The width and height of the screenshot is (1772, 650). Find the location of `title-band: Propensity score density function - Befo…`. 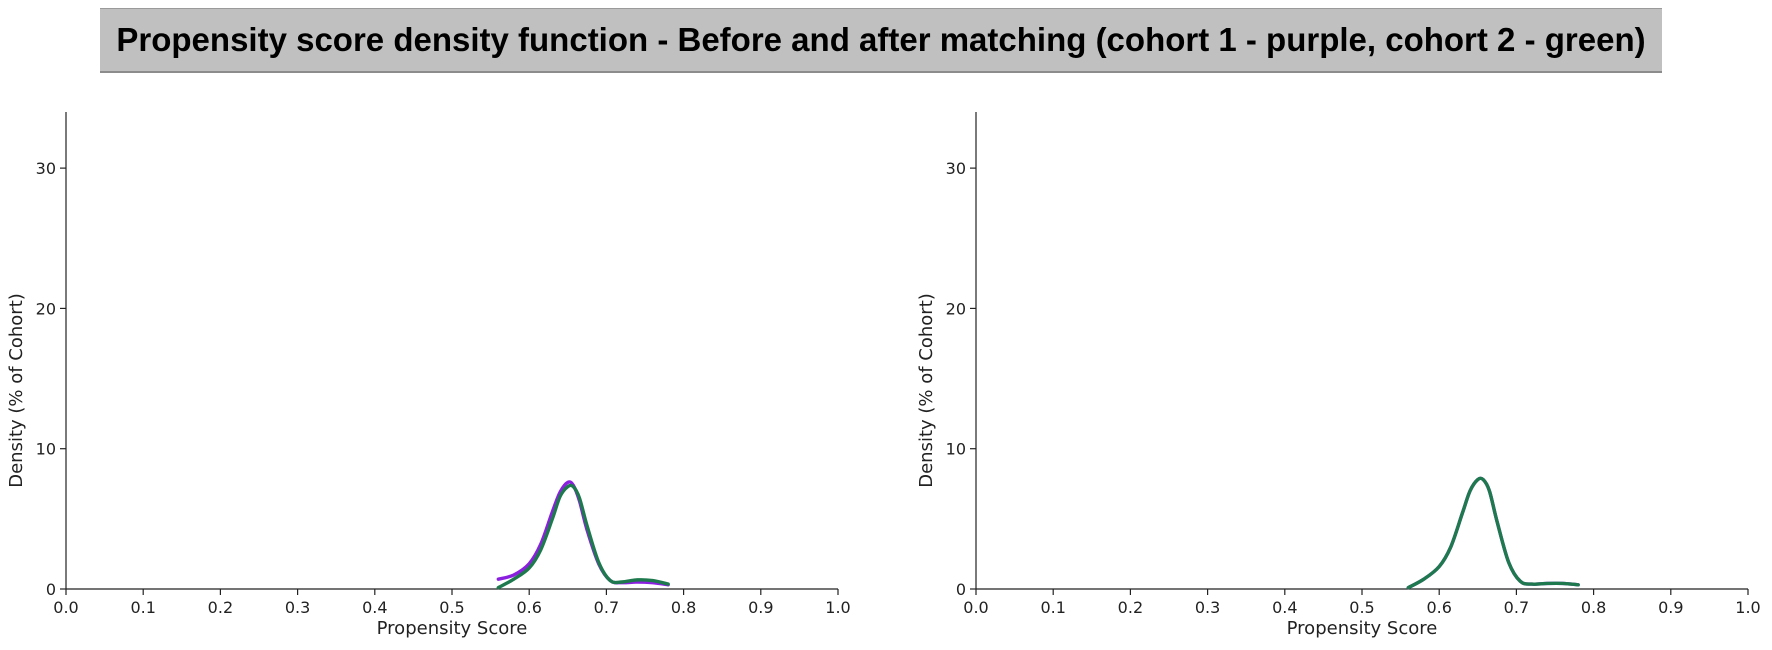

title-band: Propensity score density function - Befo… is located at coordinates (881, 40).